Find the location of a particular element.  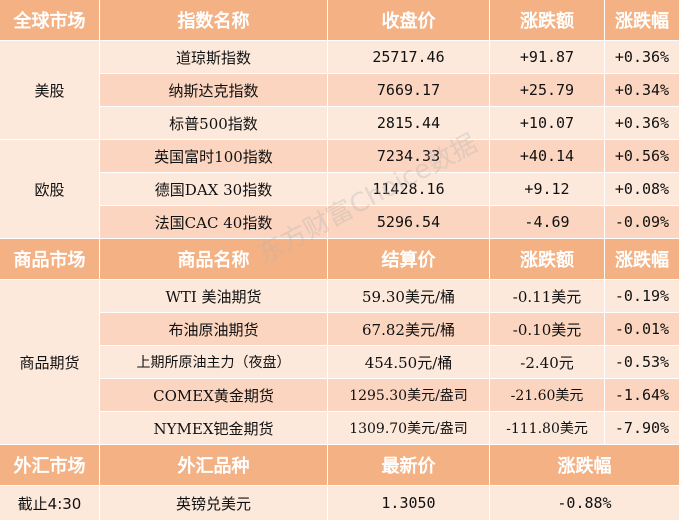

row-name: 标普500指数 is located at coordinates (214, 123).